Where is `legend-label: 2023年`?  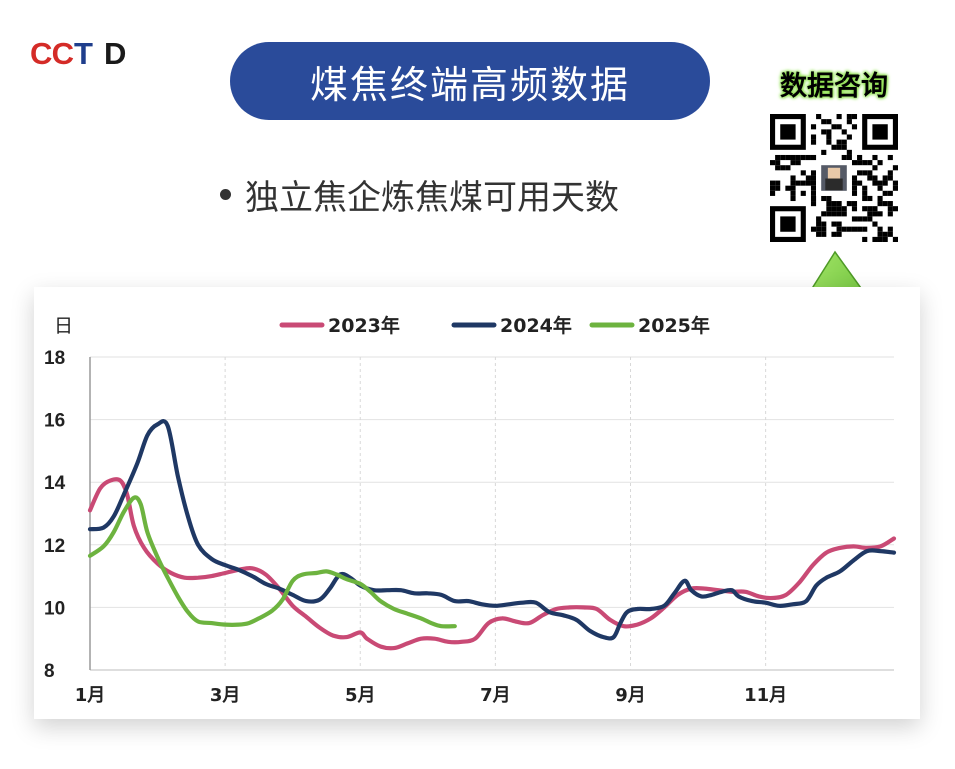
legend-label: 2023年 is located at coordinates (364, 325).